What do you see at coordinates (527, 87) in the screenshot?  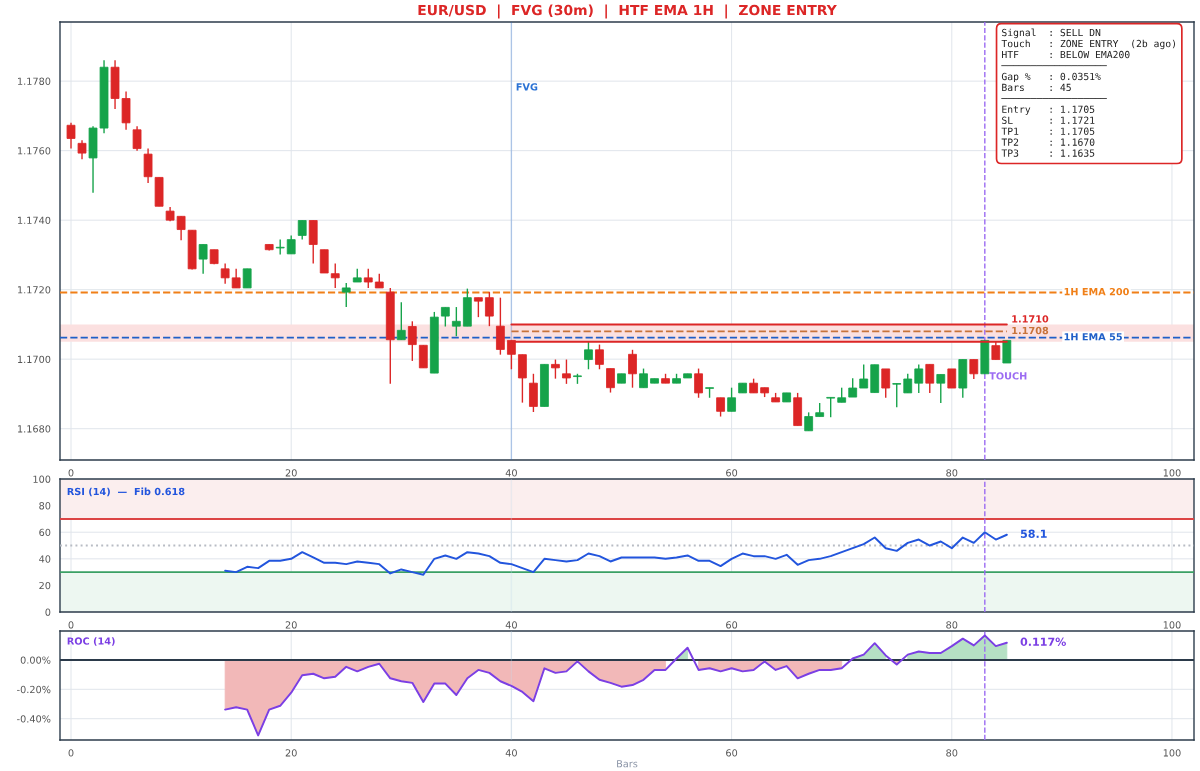 I see `ref-line-label: FVG` at bounding box center [527, 87].